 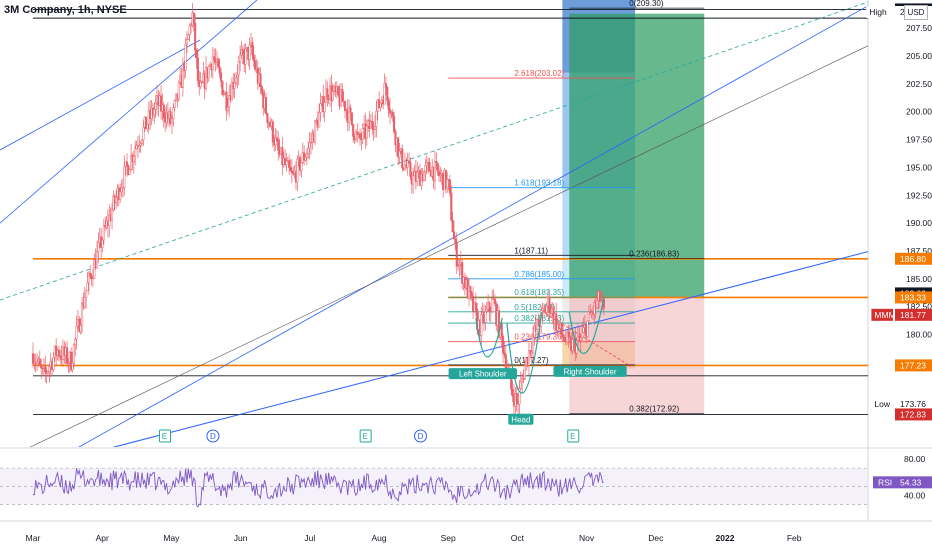 I want to click on time-tick-label: Feb, so click(x=794, y=538).